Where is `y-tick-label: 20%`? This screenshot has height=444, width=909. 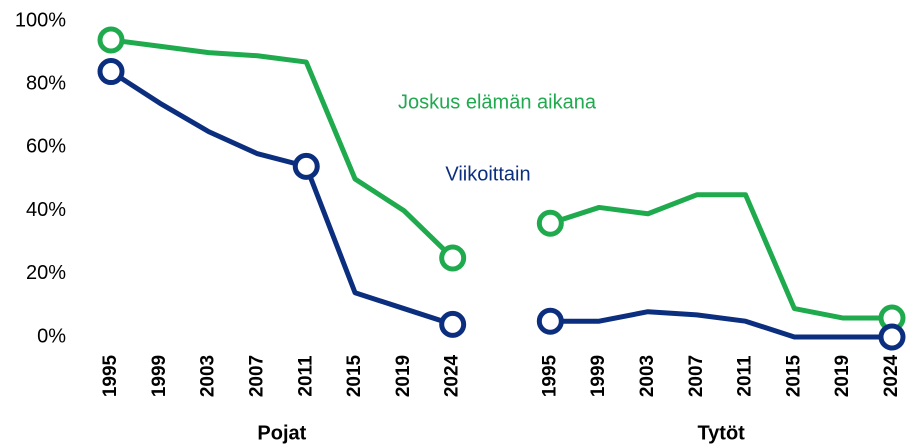 y-tick-label: 20% is located at coordinates (46, 273).